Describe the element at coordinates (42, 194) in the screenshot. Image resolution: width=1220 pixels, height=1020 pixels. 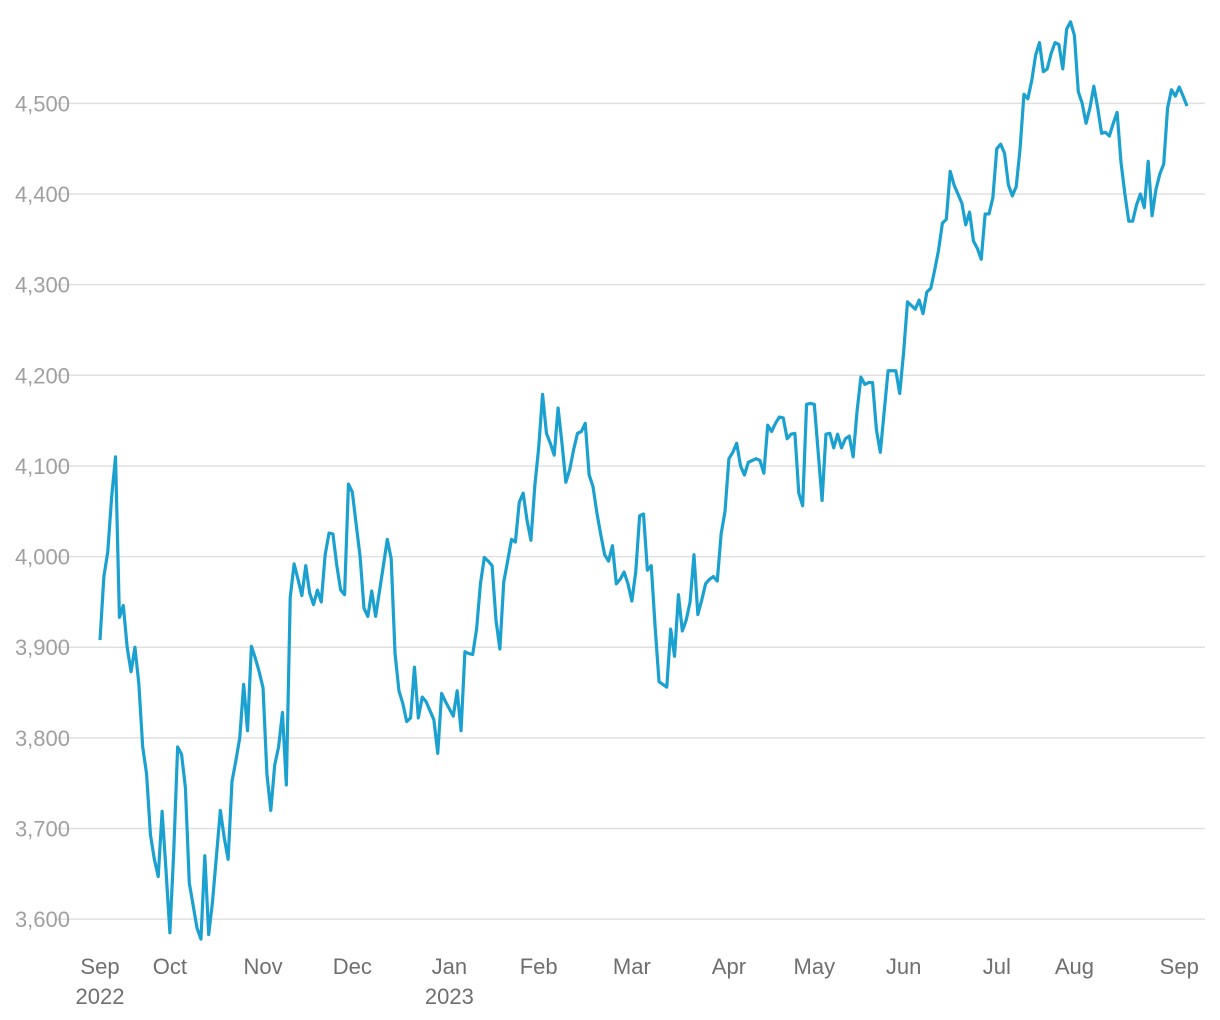
I see `y-tick-label: 4,400` at that location.